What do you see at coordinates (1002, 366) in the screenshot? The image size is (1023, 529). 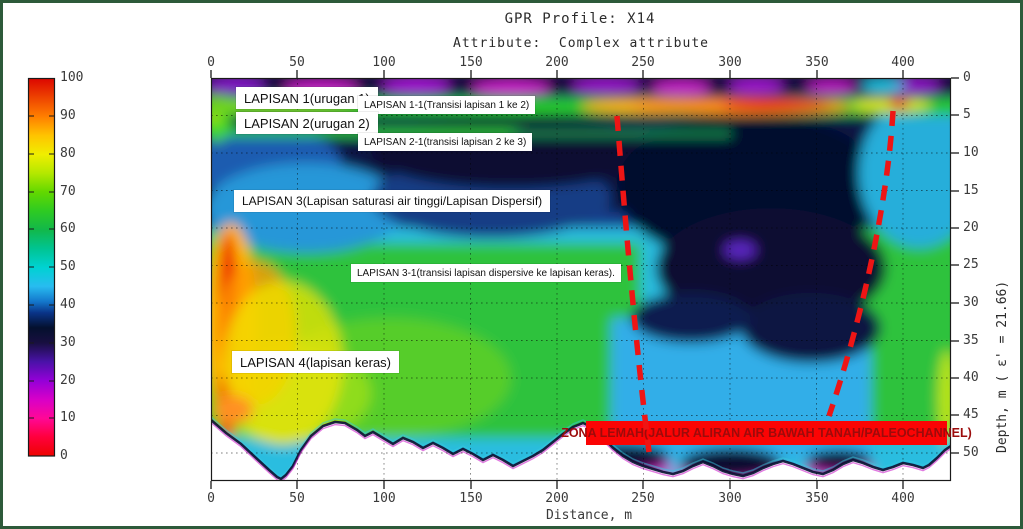 I see `depth-axis-label: Depth, m ( ε' = 21.66)` at bounding box center [1002, 366].